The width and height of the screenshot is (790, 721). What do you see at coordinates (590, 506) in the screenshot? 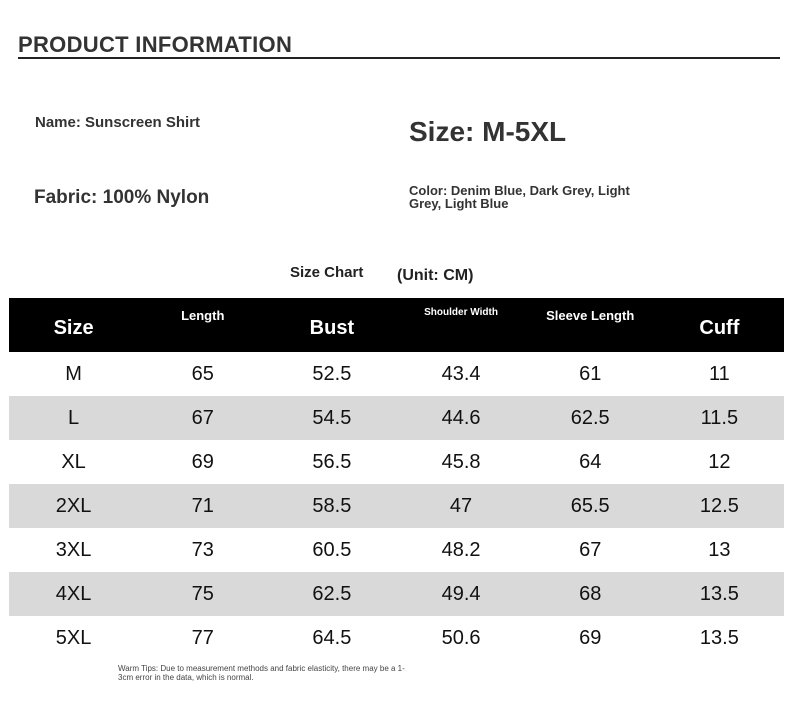
I see `table-cell: 65.5` at bounding box center [590, 506].